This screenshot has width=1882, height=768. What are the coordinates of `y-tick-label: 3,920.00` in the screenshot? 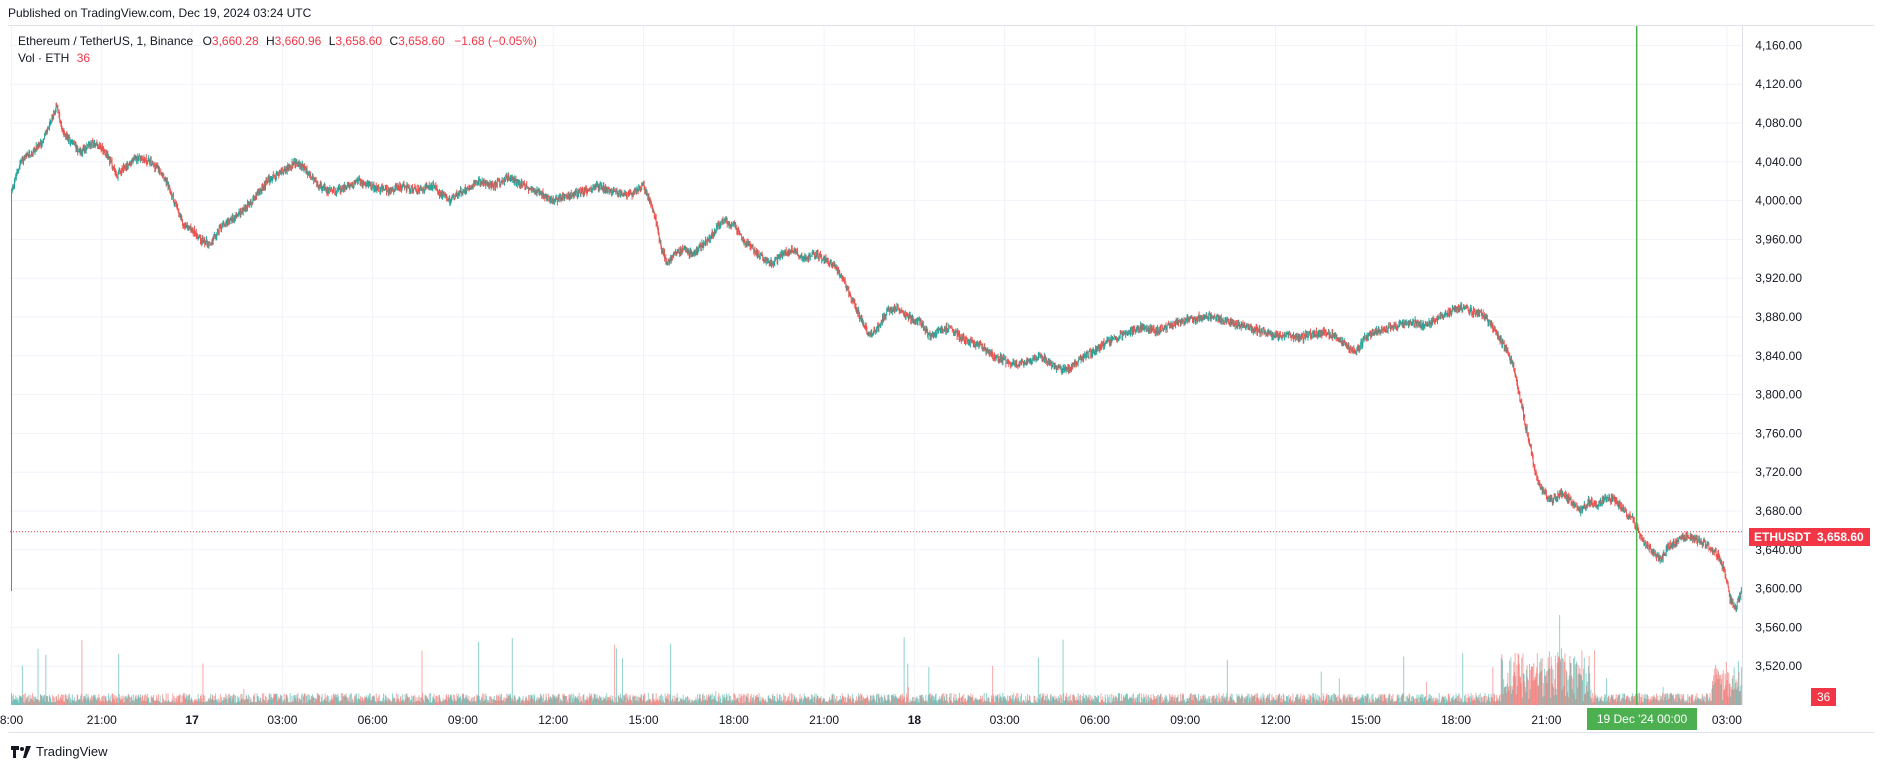 It's located at (1778, 278).